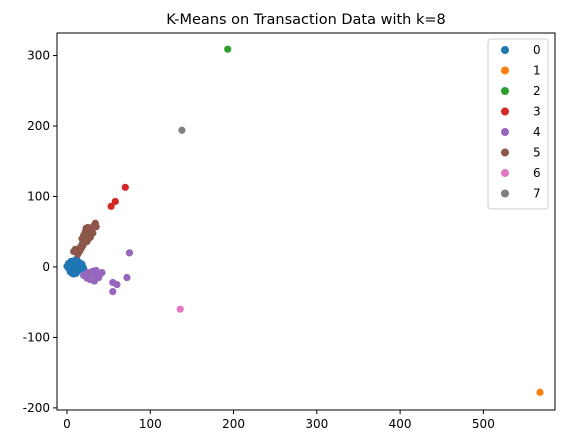  I want to click on x-tick-label: 300, so click(316, 424).